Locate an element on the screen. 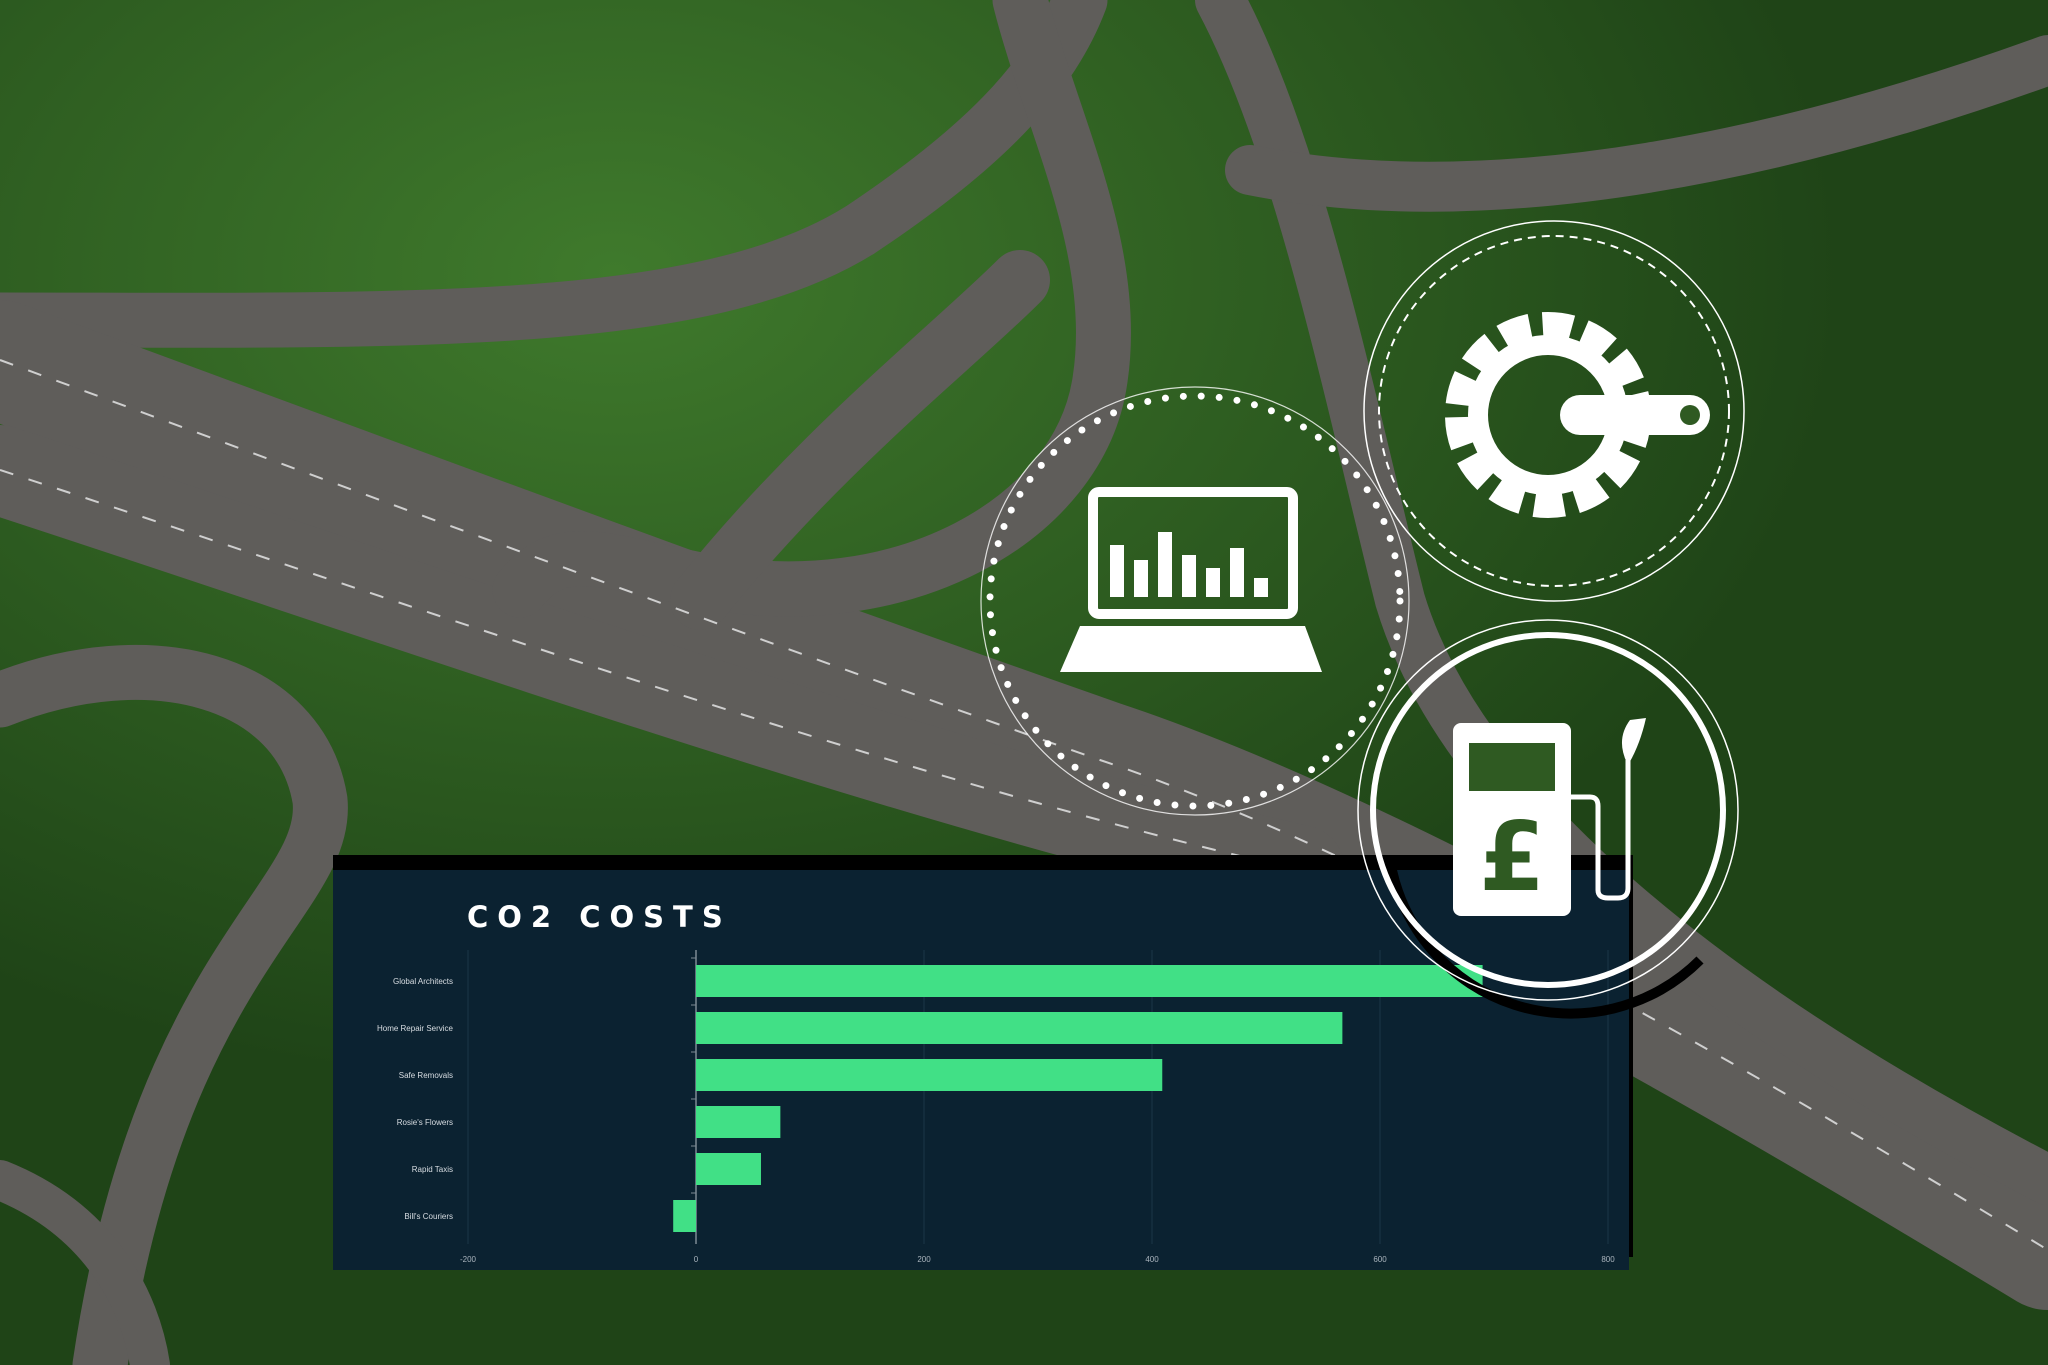 The image size is (2048, 1365). x-tick-label: 600 is located at coordinates (1380, 1259).